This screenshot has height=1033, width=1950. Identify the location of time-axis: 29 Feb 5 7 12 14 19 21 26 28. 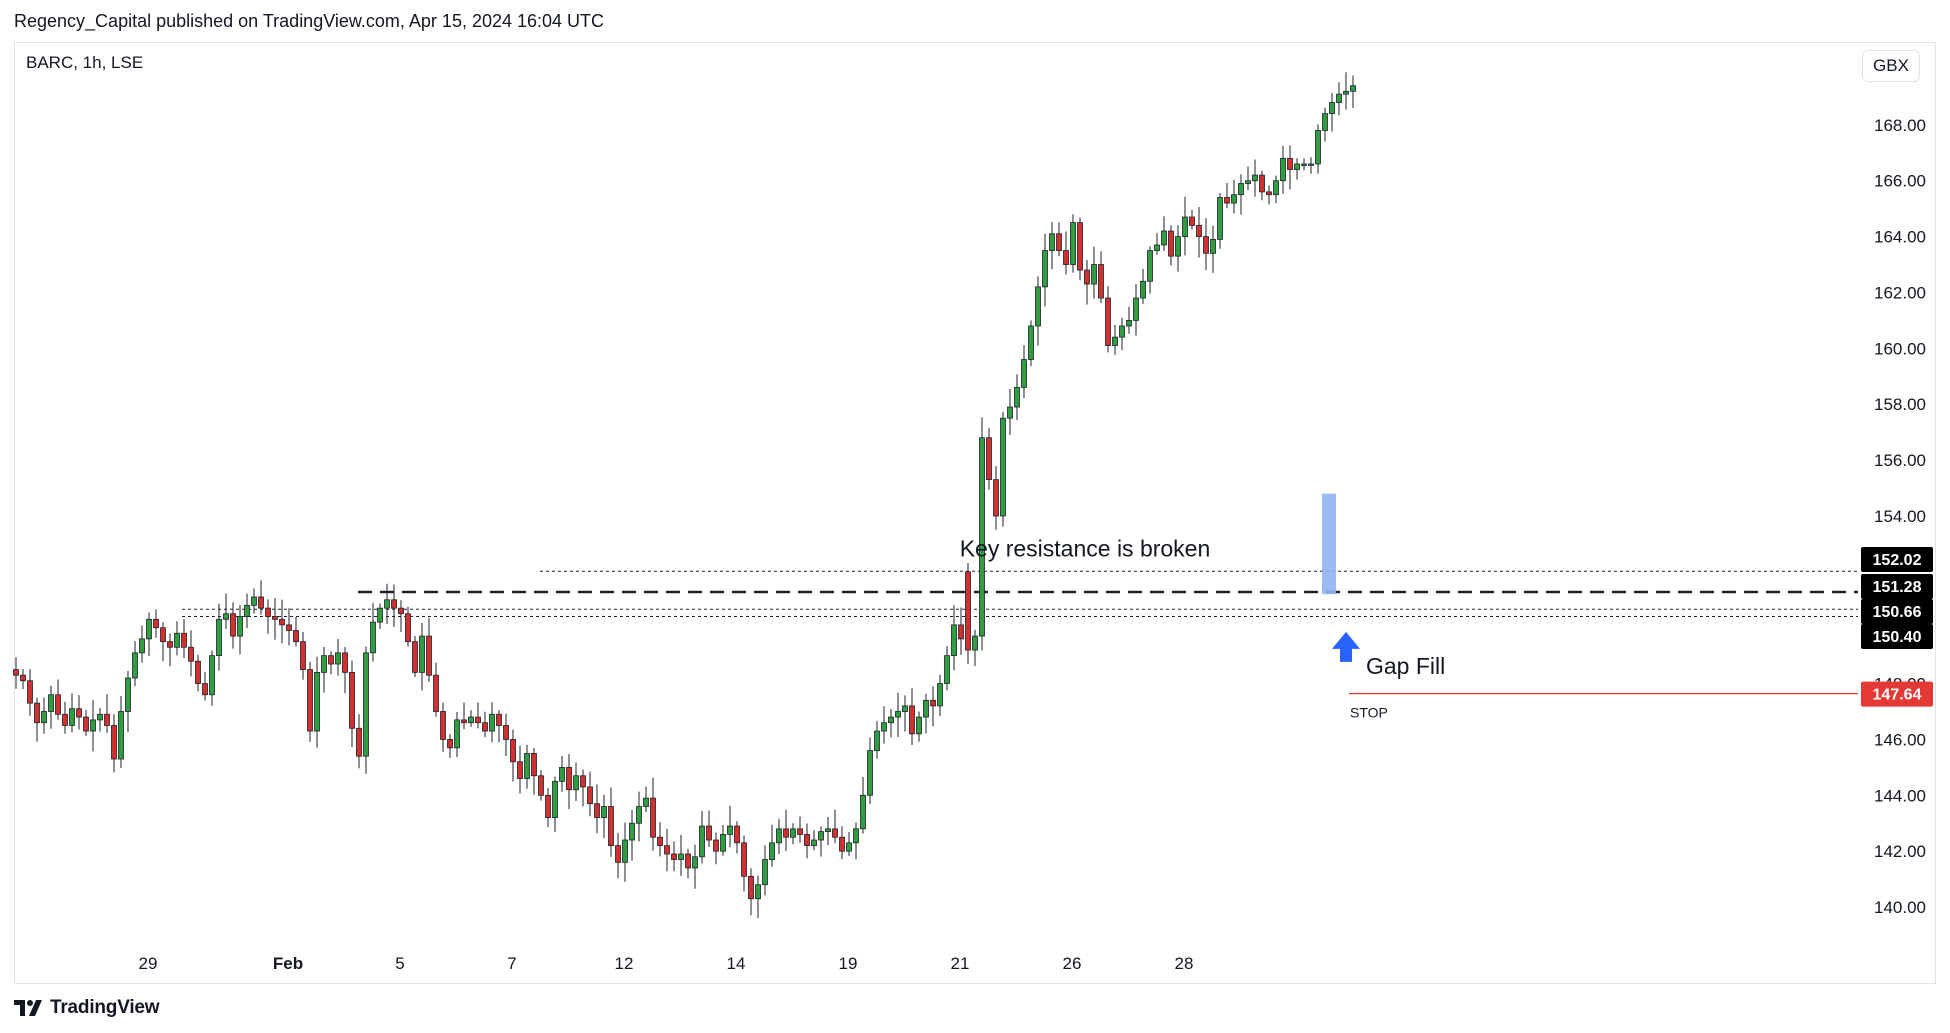
(666, 963).